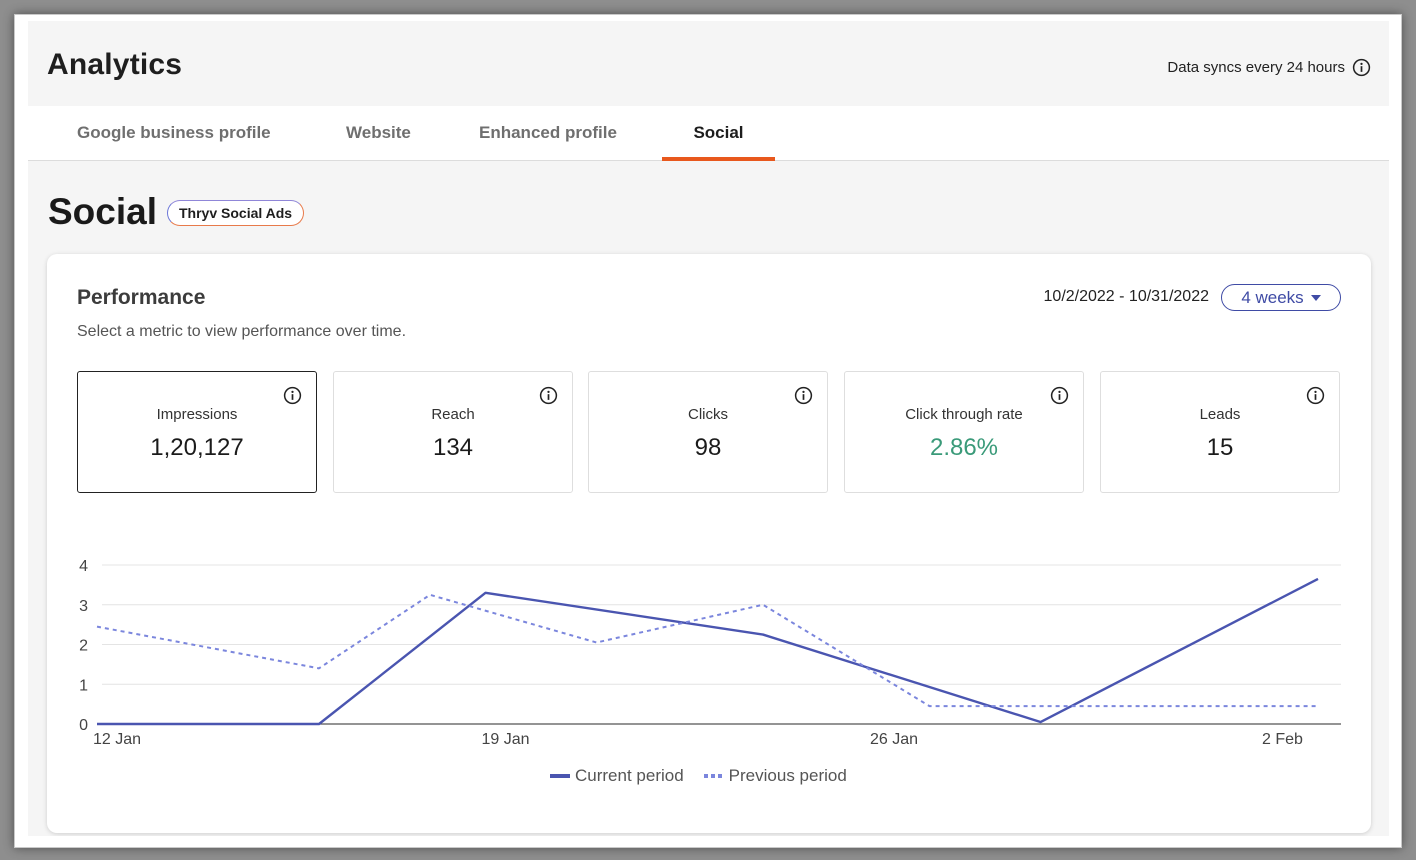  Describe the element at coordinates (102, 211) in the screenshot. I see `section-title: Social` at that location.